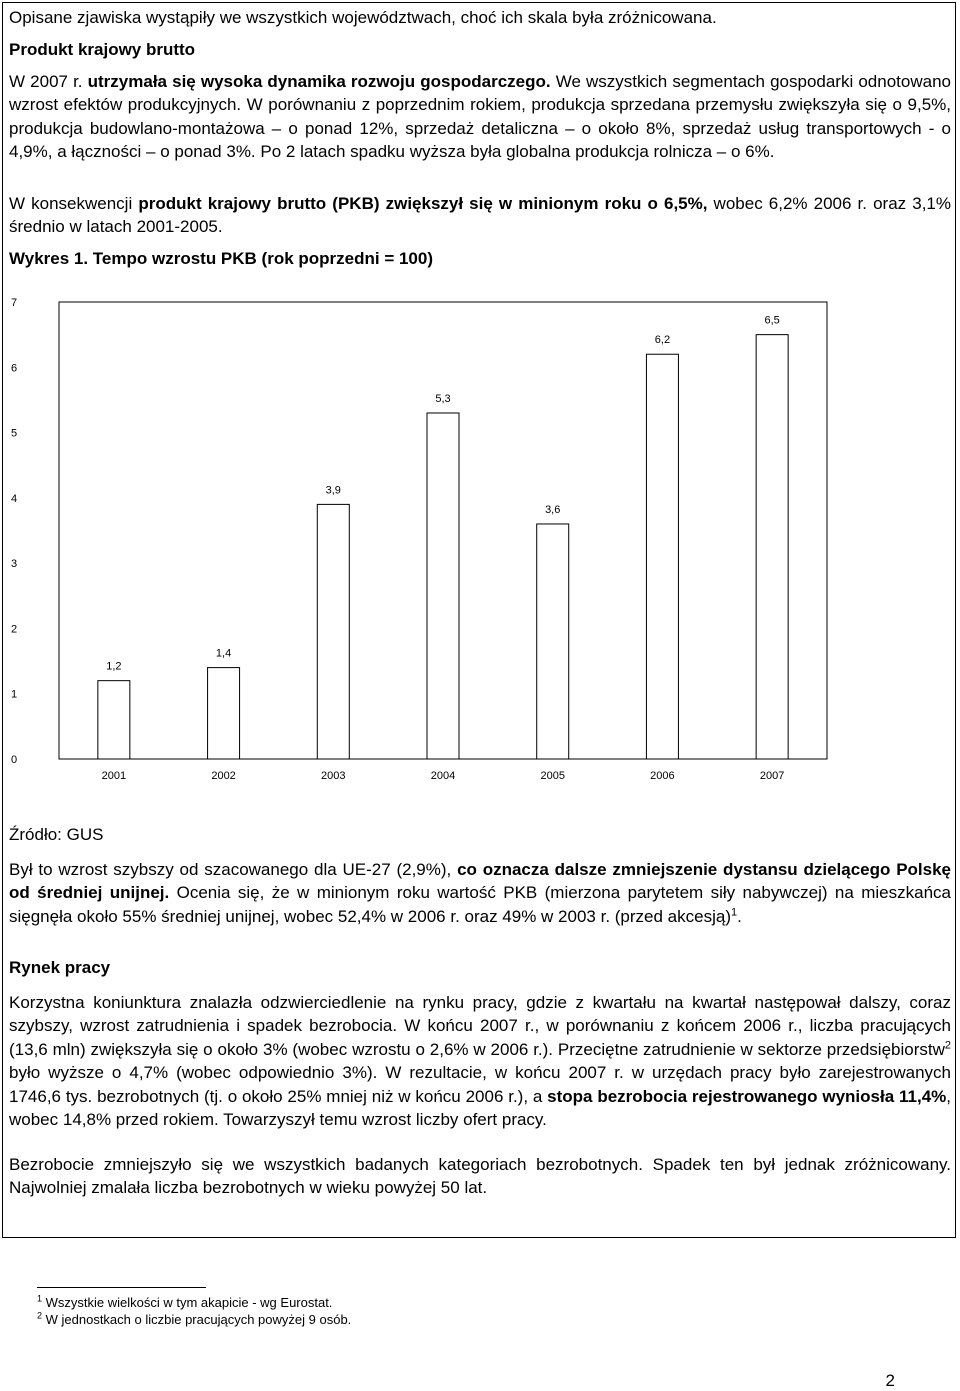  What do you see at coordinates (224, 713) in the screenshot?
I see `bar-2002` at bounding box center [224, 713].